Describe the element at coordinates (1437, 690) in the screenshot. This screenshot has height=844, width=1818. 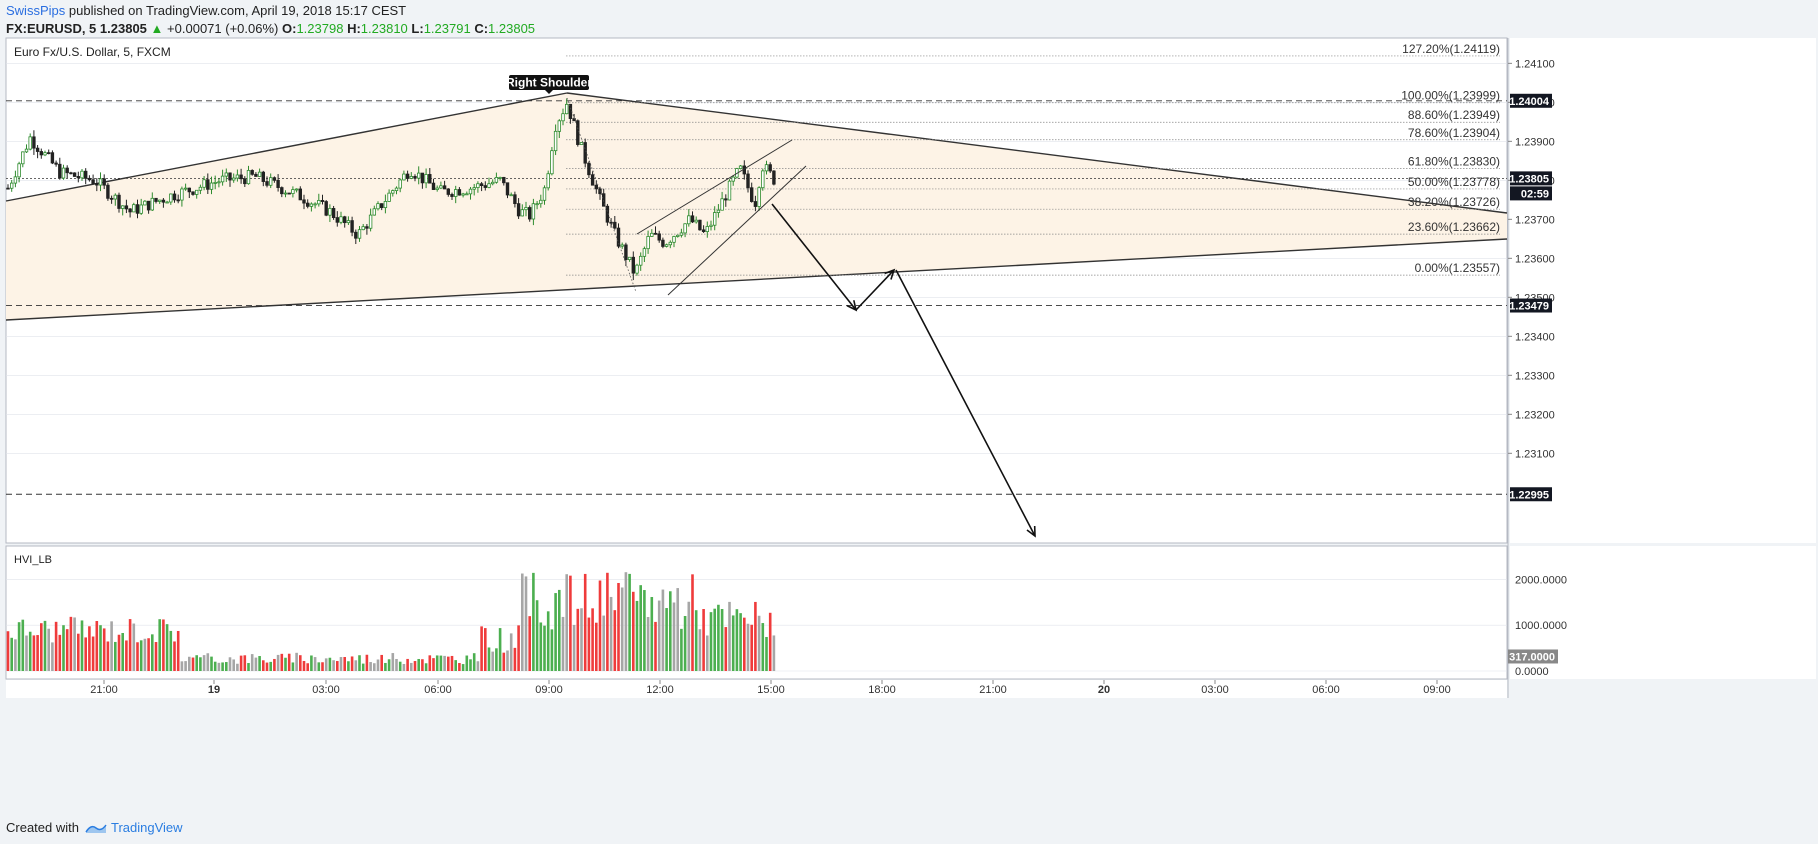
I see `x-tick-label: 09:00` at that location.